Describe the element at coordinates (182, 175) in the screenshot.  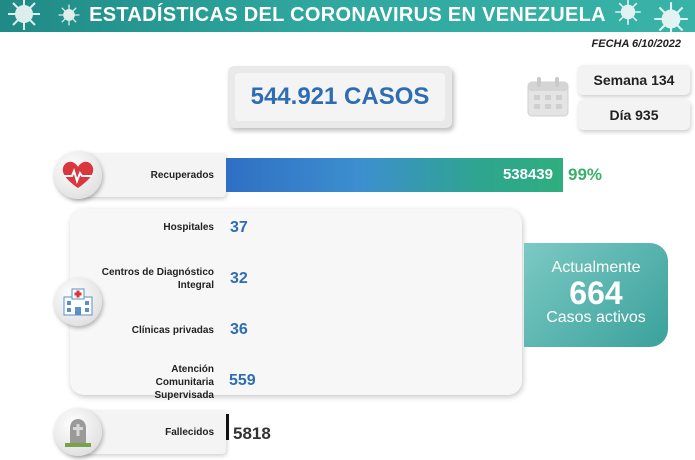
I see `recovered-label: Recuperados` at that location.